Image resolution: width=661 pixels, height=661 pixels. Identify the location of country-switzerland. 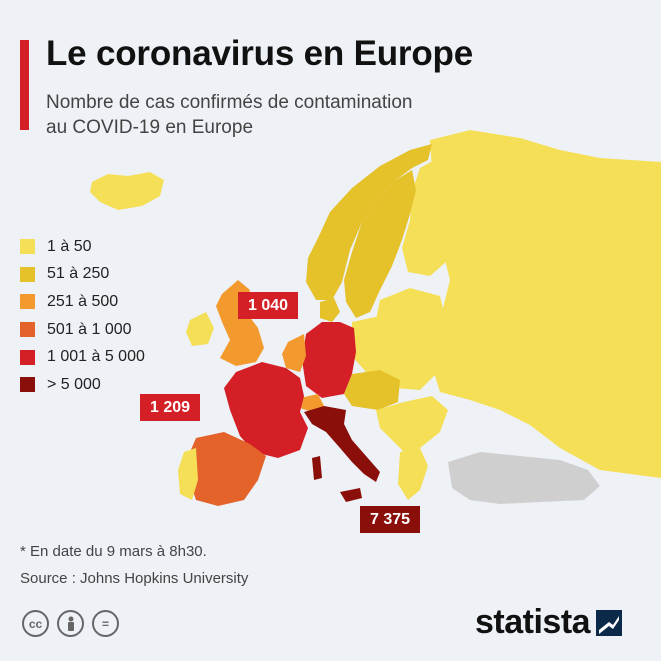
(312, 403).